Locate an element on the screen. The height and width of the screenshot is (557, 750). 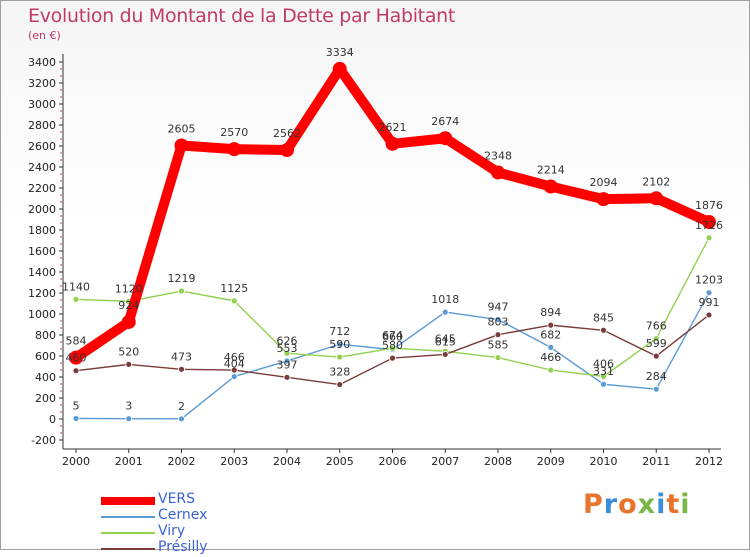
data-label: 1203 is located at coordinates (709, 280).